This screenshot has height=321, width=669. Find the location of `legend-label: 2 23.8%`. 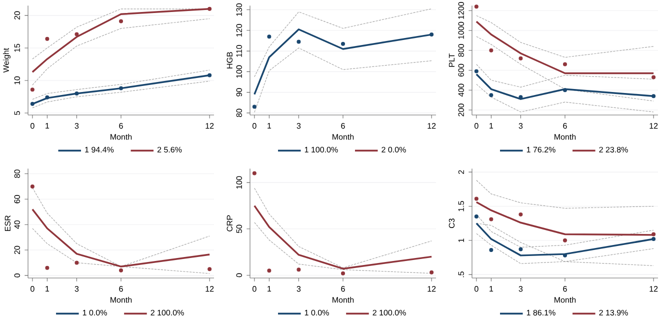

legend-label: 2 23.8% is located at coordinates (613, 149).